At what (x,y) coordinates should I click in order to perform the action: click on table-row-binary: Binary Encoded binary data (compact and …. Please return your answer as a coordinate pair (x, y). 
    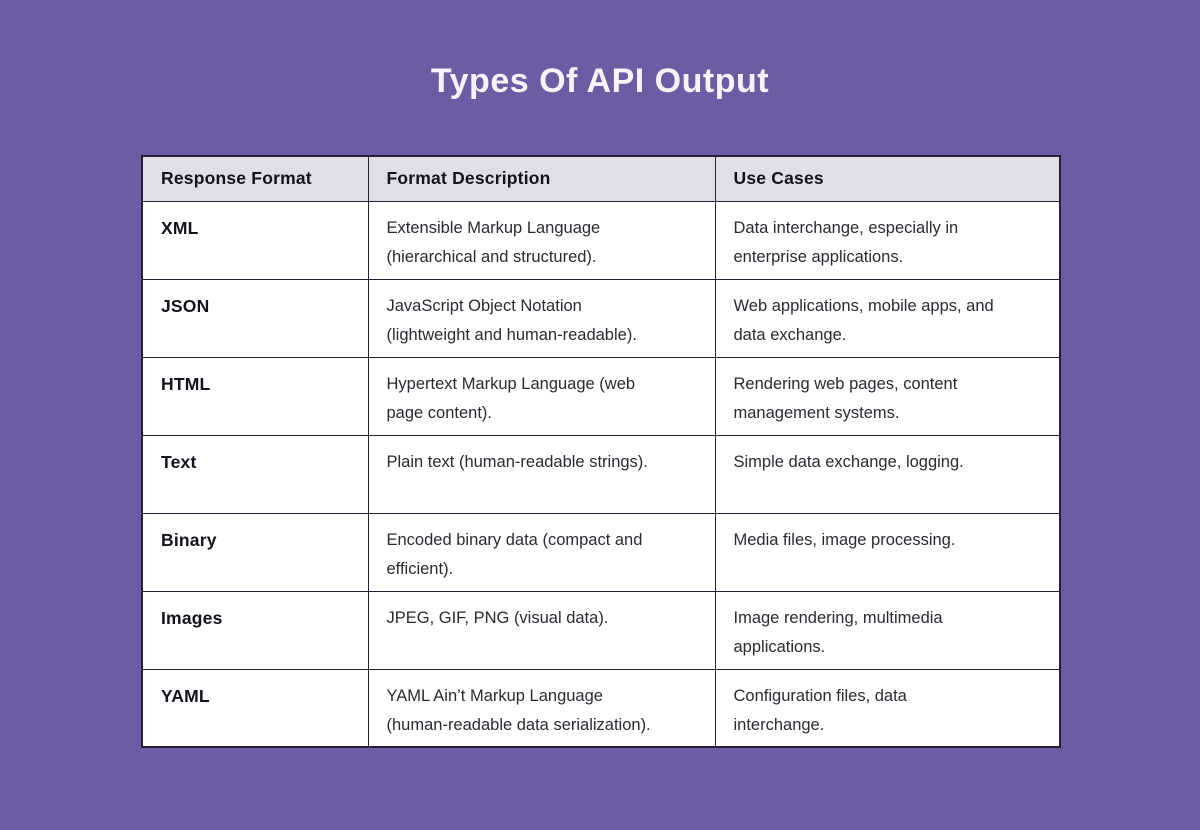
    Looking at the image, I should click on (601, 552).